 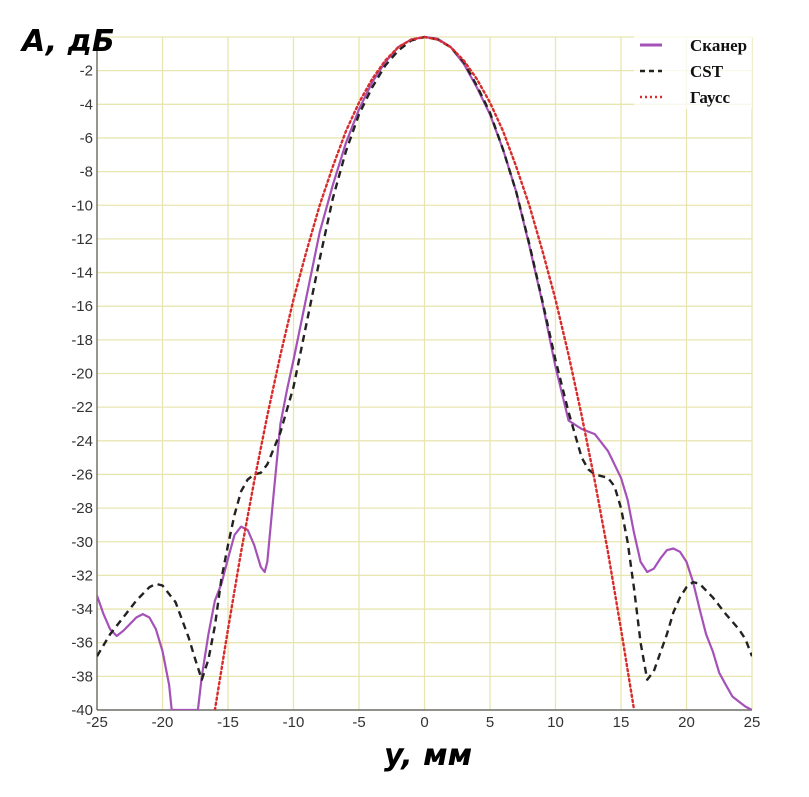 What do you see at coordinates (82, 474) in the screenshot?
I see `y-tick-label: -26` at bounding box center [82, 474].